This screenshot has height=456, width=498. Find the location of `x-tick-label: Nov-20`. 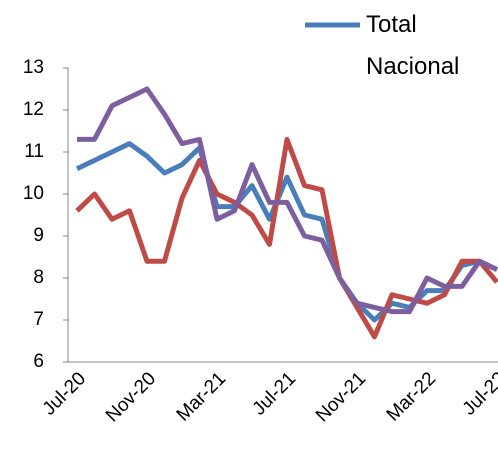

x-tick-label: Nov-20 is located at coordinates (131, 397).